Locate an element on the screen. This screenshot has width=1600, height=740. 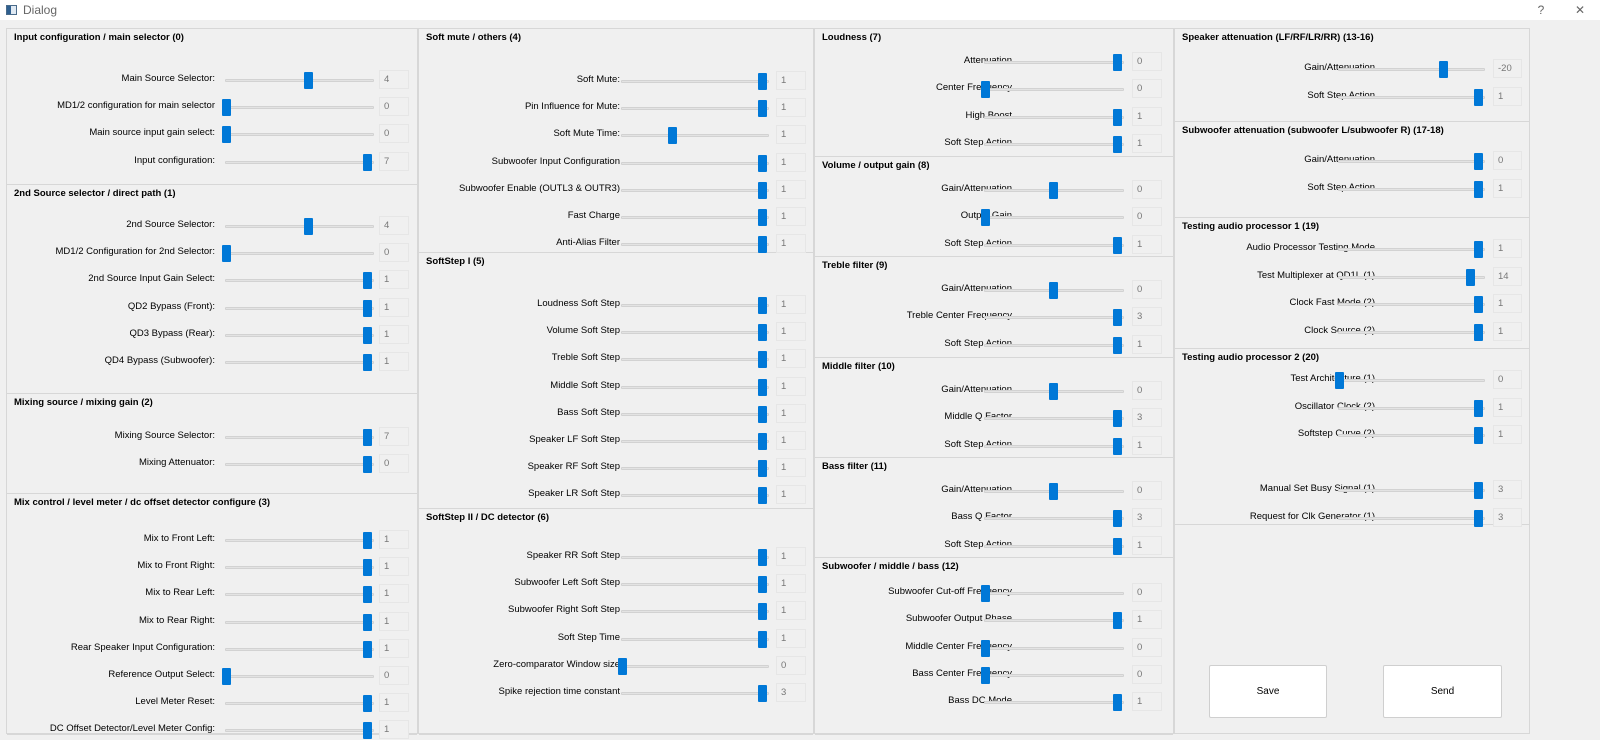
help-button: ? is located at coordinates (1541, 10).